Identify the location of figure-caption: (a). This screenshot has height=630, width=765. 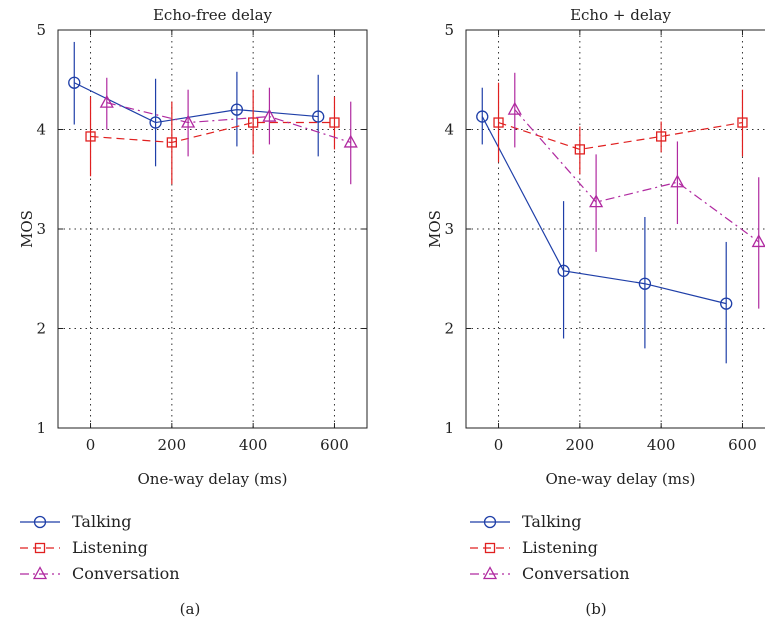
(190, 609).